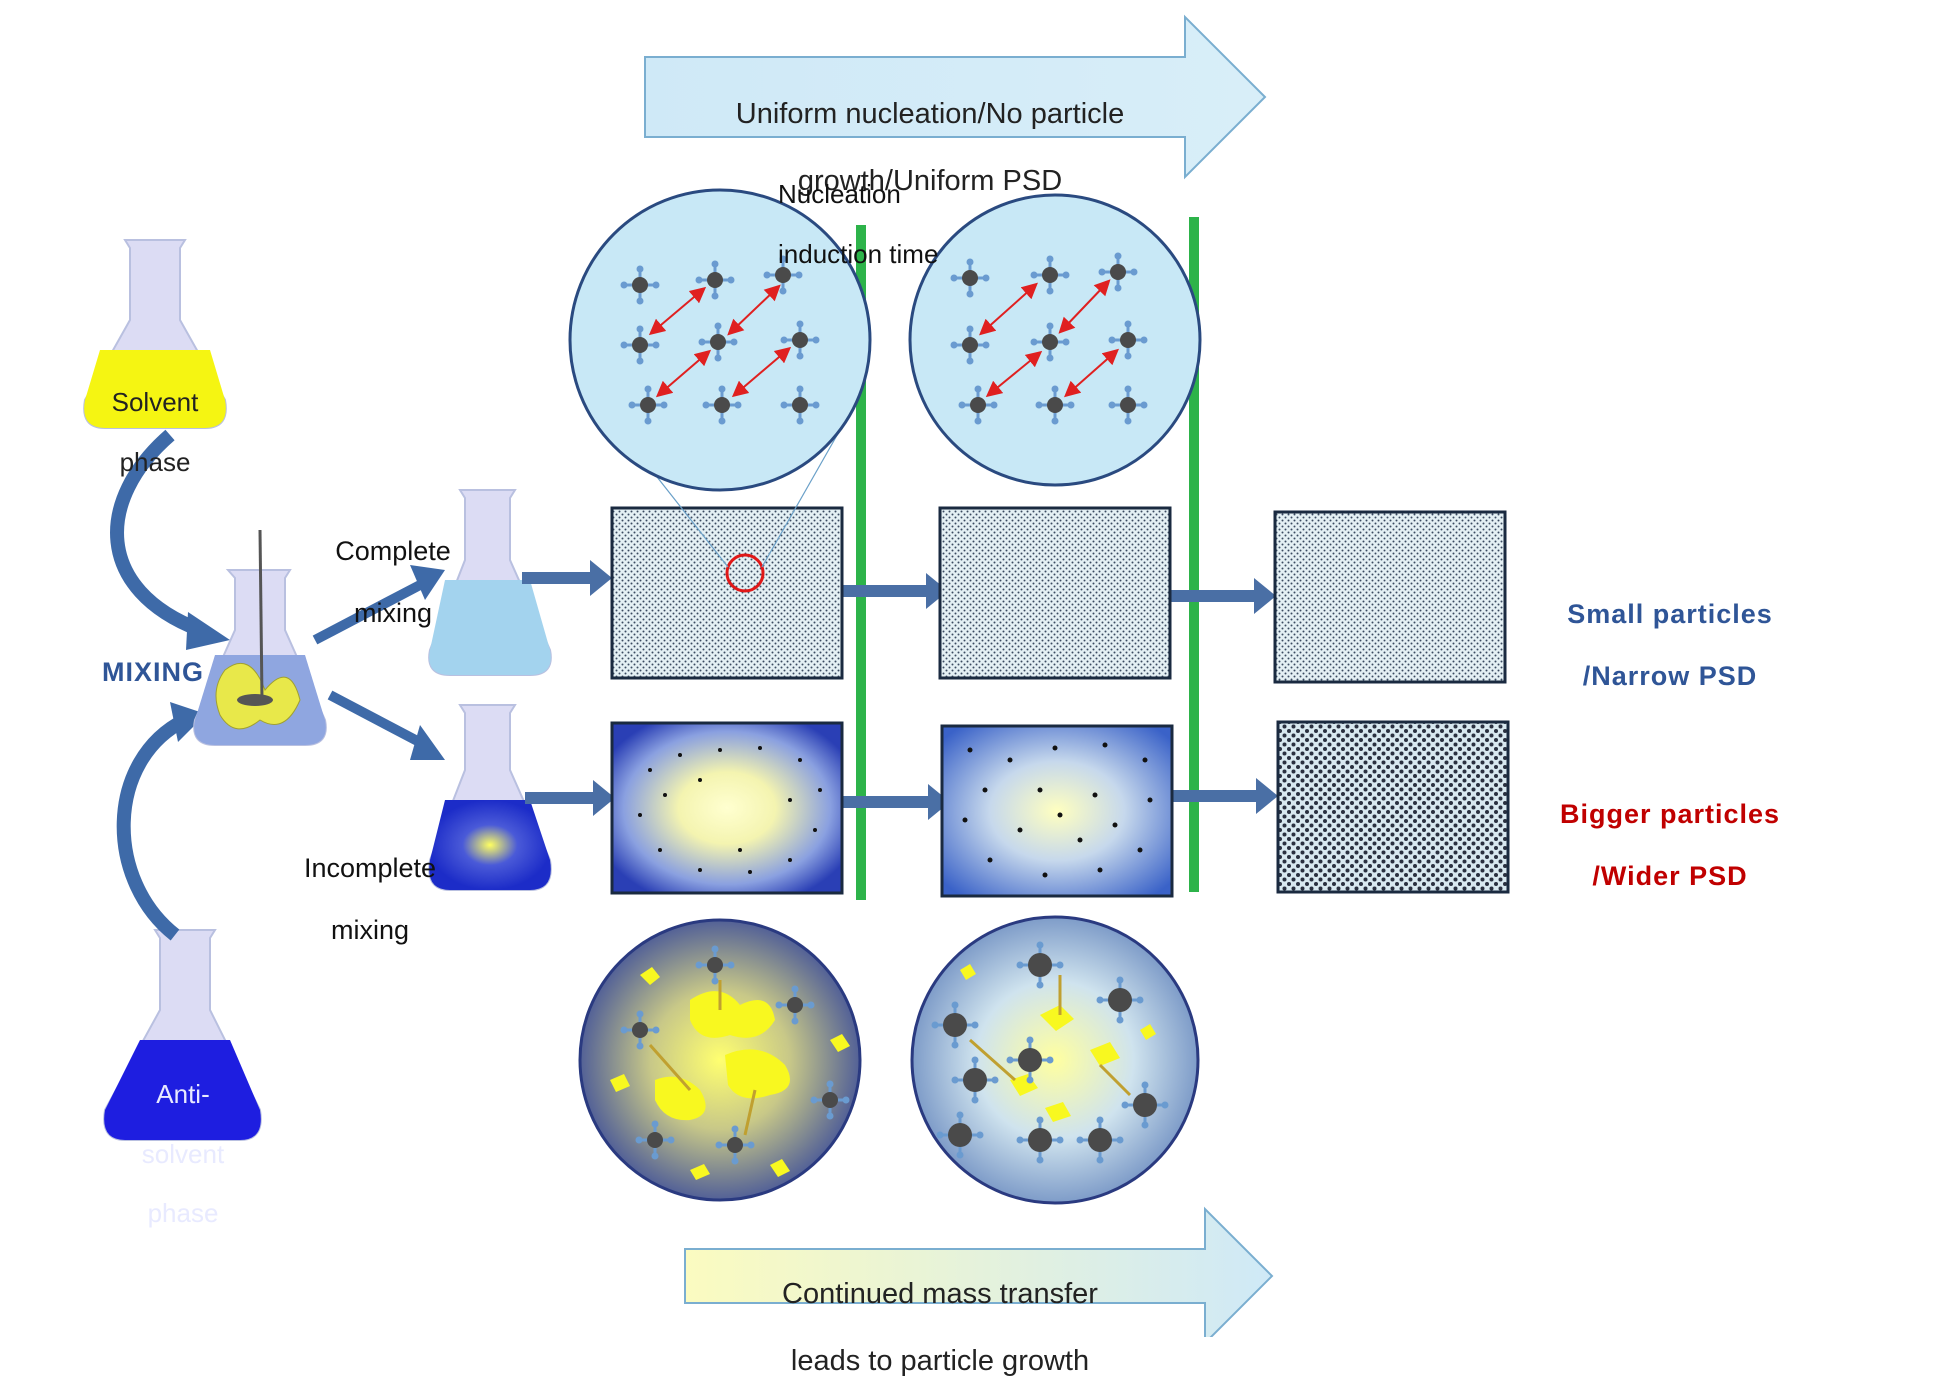 The height and width of the screenshot is (1378, 1959). What do you see at coordinates (1670, 614) in the screenshot?
I see `small-line1: Small particles` at bounding box center [1670, 614].